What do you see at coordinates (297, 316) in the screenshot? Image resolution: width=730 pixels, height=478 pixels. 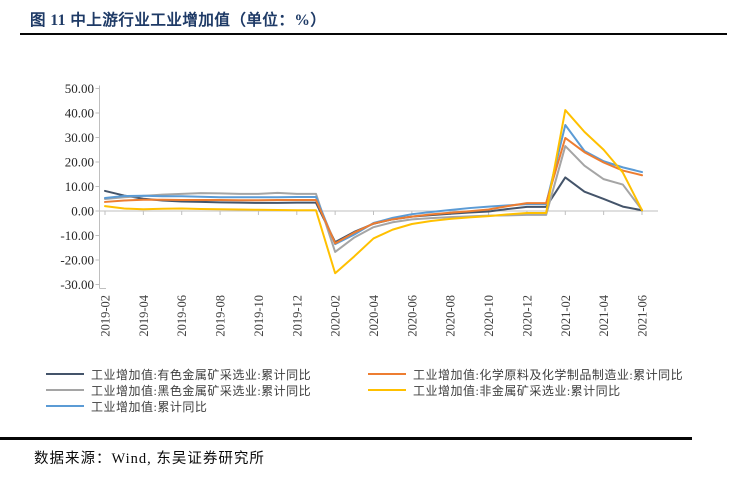 I see `x-axis-label: 2019-12` at bounding box center [297, 316].